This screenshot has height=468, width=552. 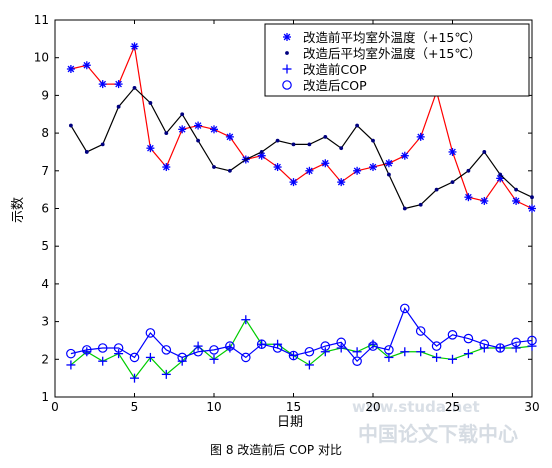 What do you see at coordinates (531, 407) in the screenshot?
I see `x-tick-label: 30` at bounding box center [531, 407].